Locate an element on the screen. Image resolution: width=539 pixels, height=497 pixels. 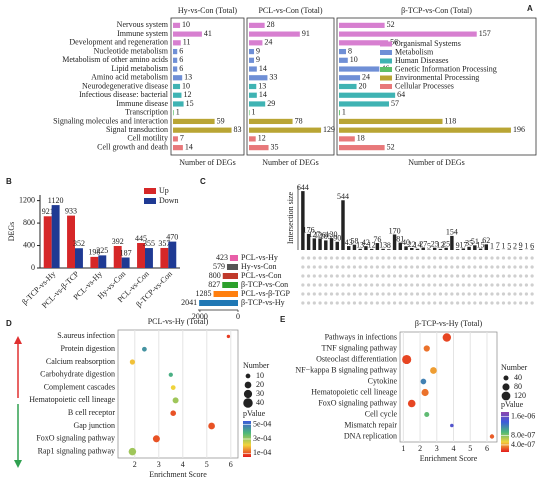
legend-label: Metabolism is located at coordinates (414, 51).